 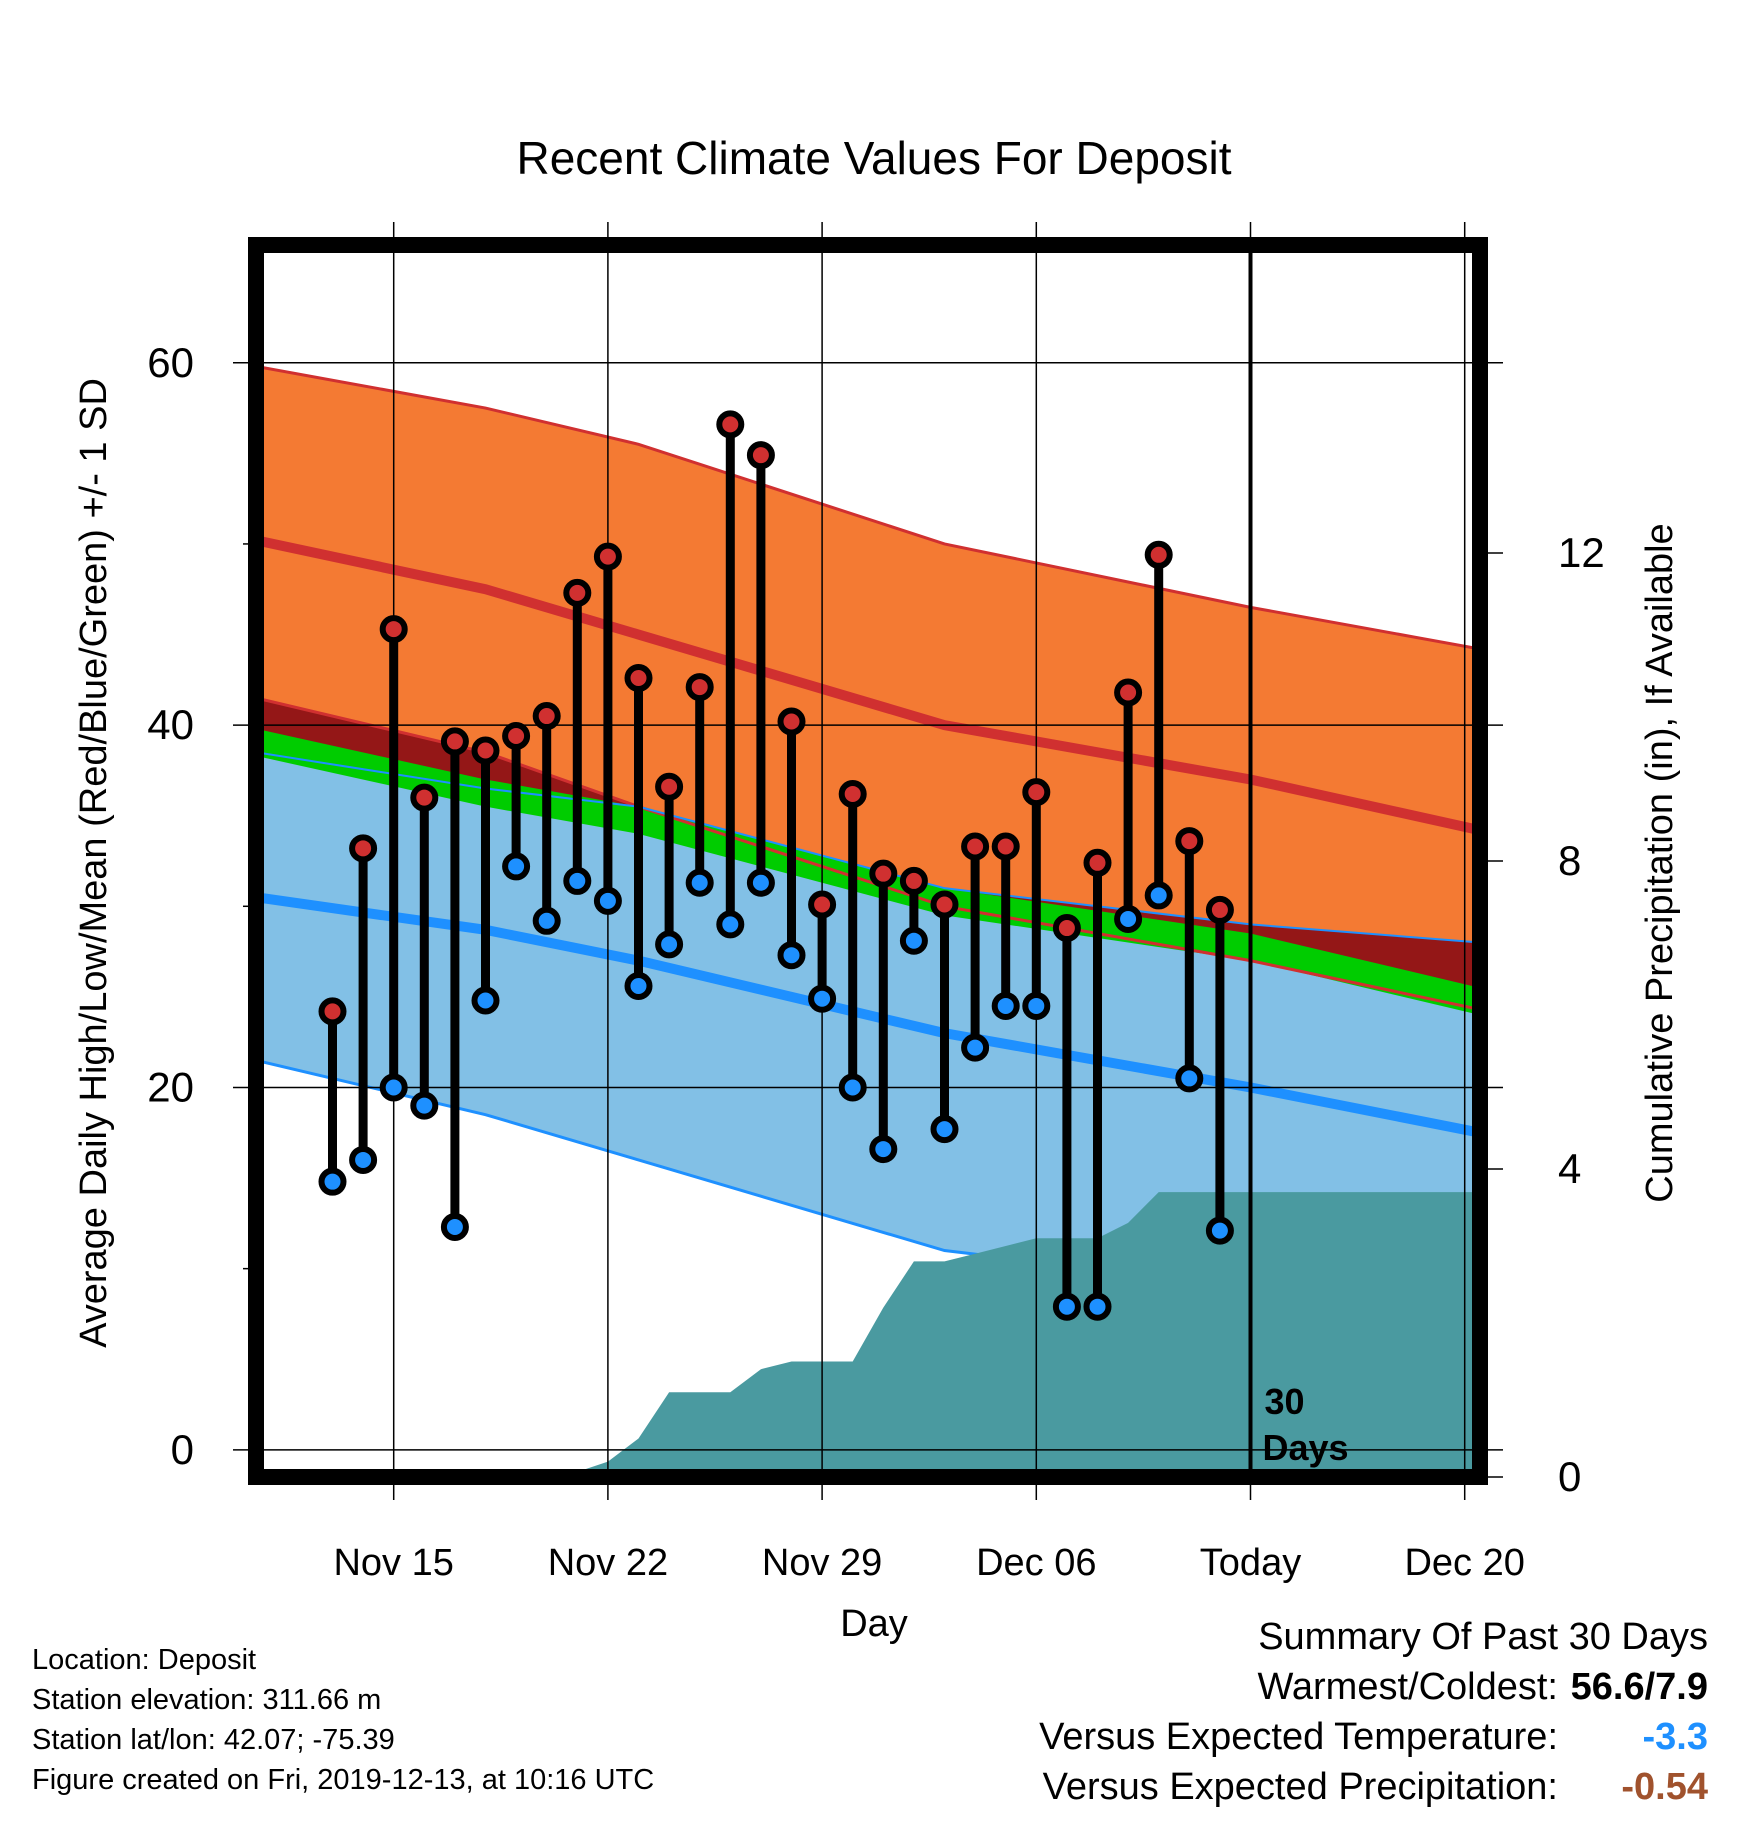 What do you see at coordinates (1675, 1737) in the screenshot?
I see `temp-value: -3.3` at bounding box center [1675, 1737].